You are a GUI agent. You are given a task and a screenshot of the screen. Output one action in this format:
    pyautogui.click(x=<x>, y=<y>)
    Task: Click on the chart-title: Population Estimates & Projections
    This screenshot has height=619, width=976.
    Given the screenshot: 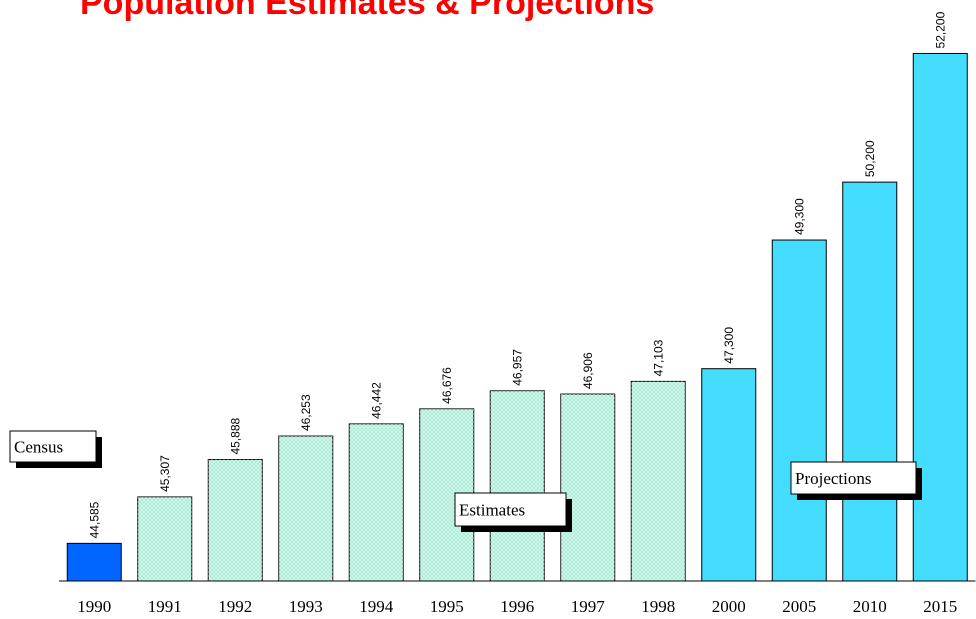 What is the action you would take?
    pyautogui.click(x=367, y=11)
    